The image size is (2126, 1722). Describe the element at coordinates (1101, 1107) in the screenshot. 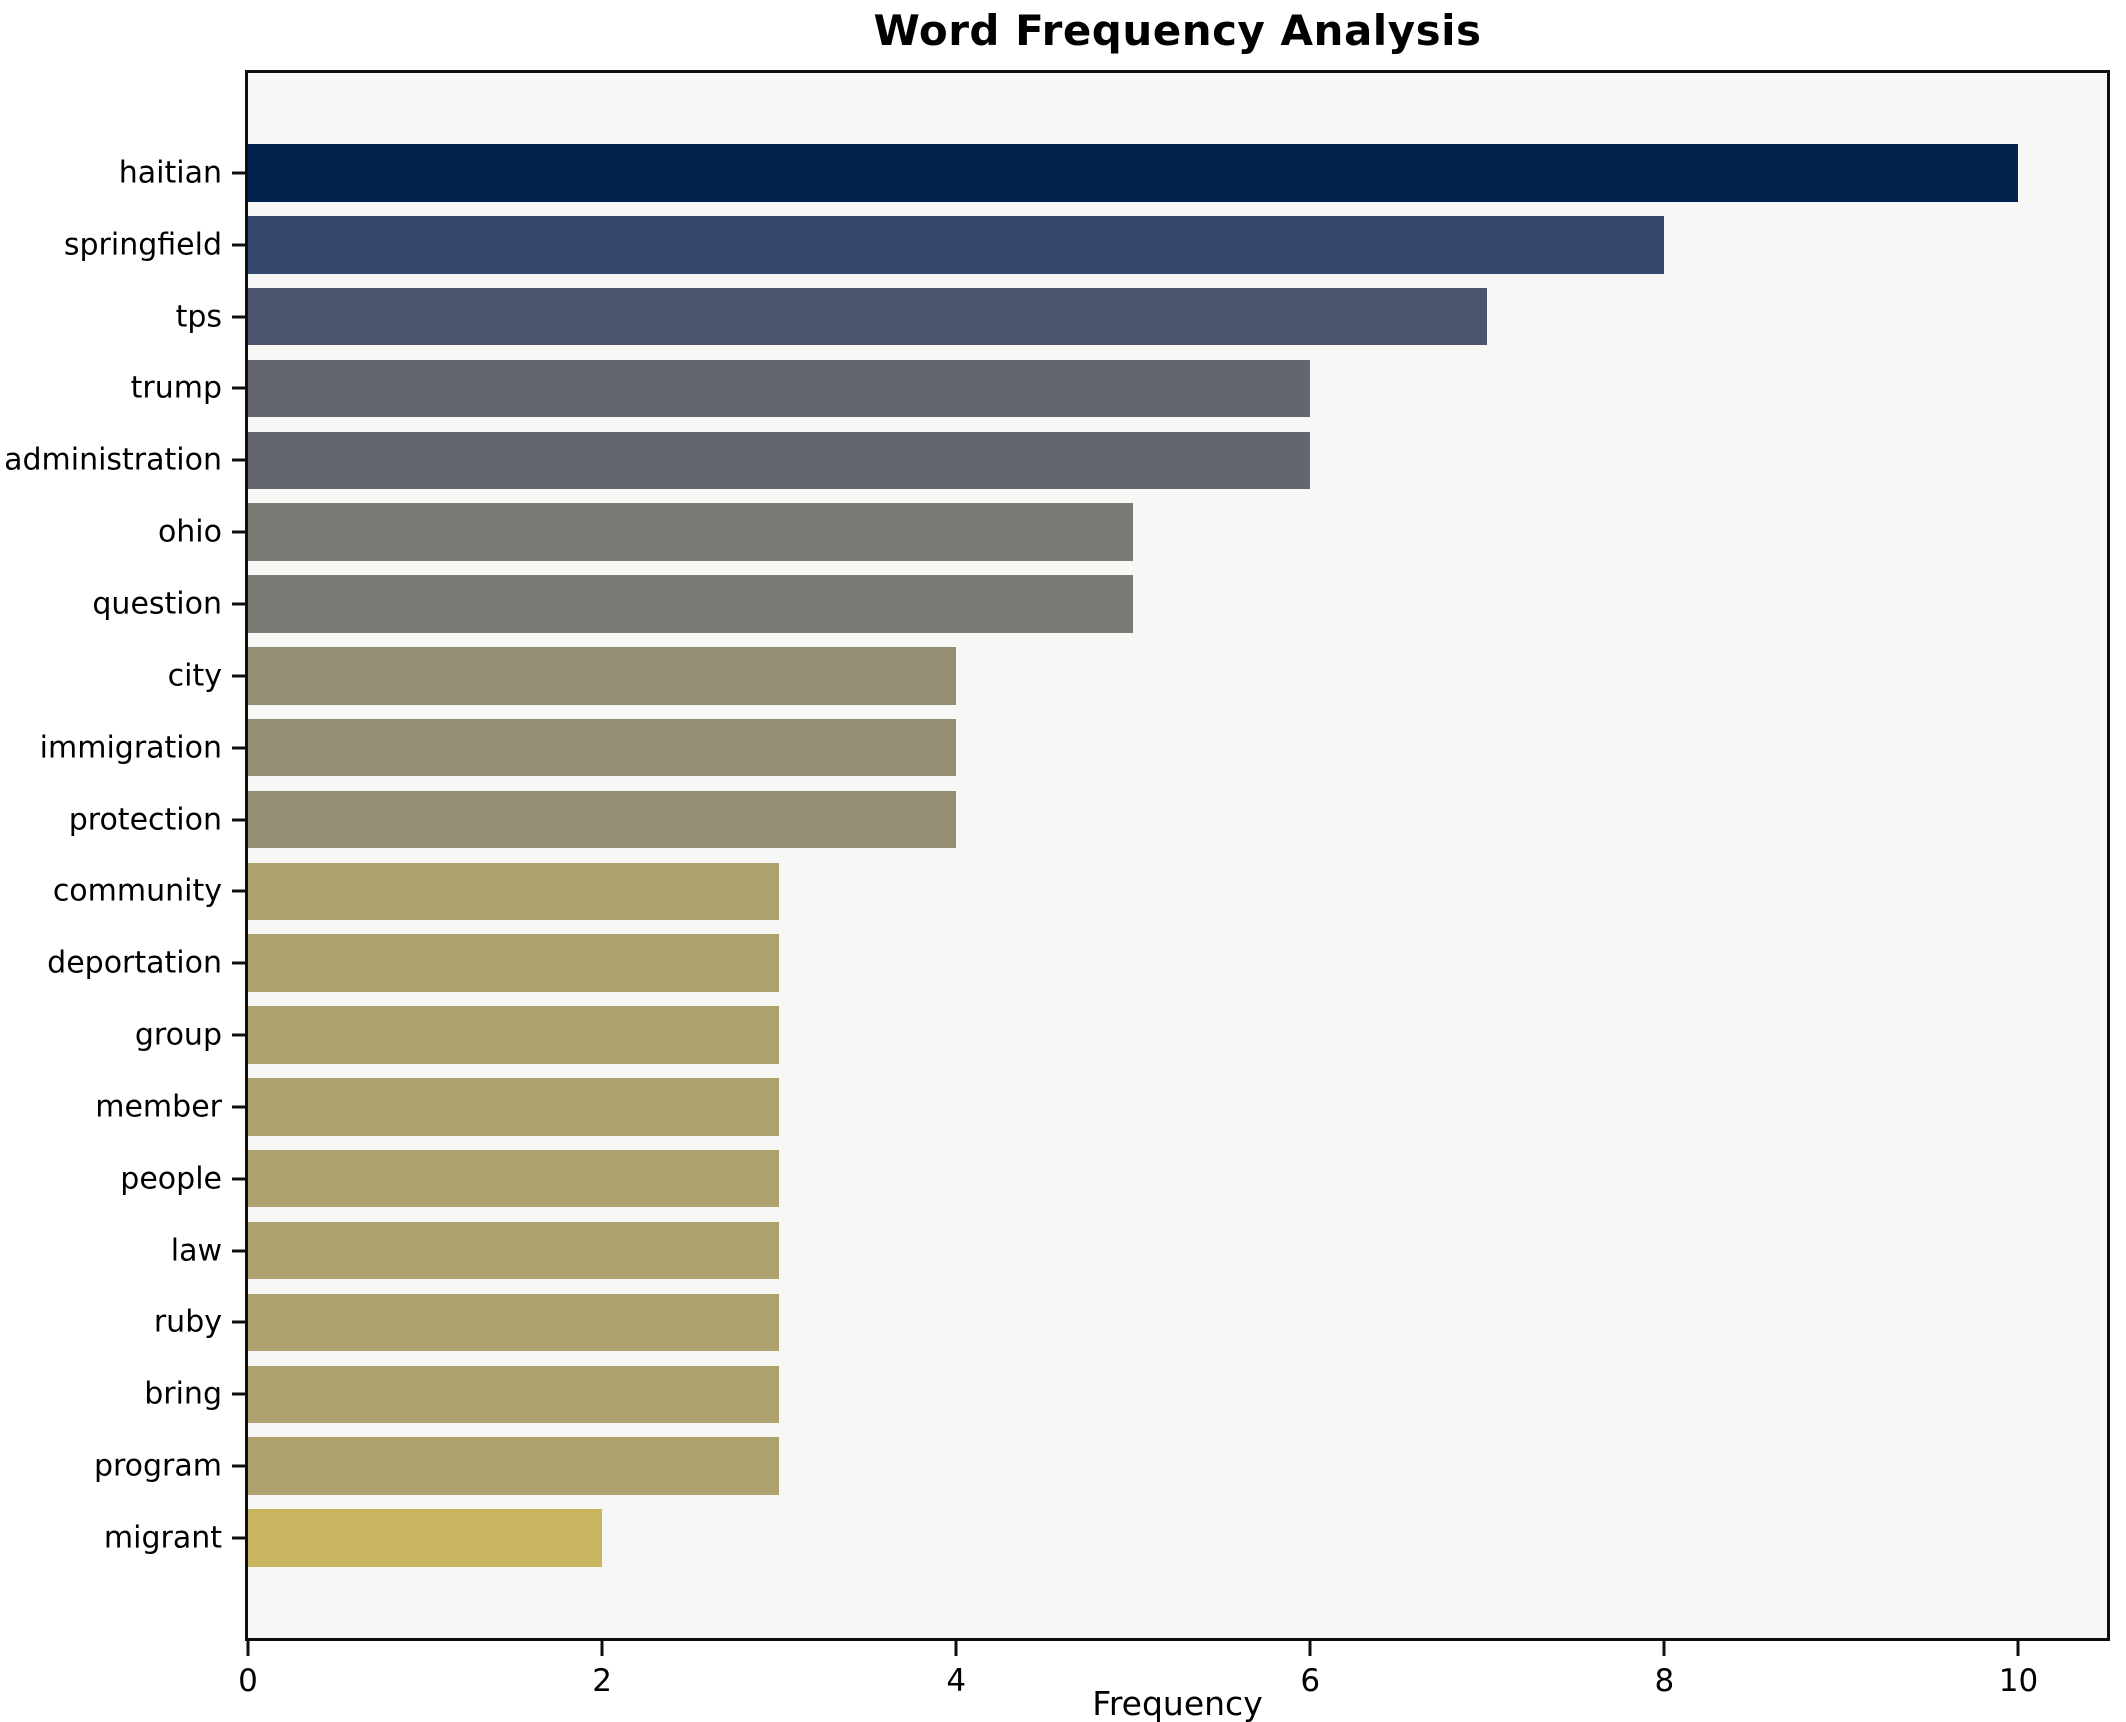

I see `bar-row: member` at that location.